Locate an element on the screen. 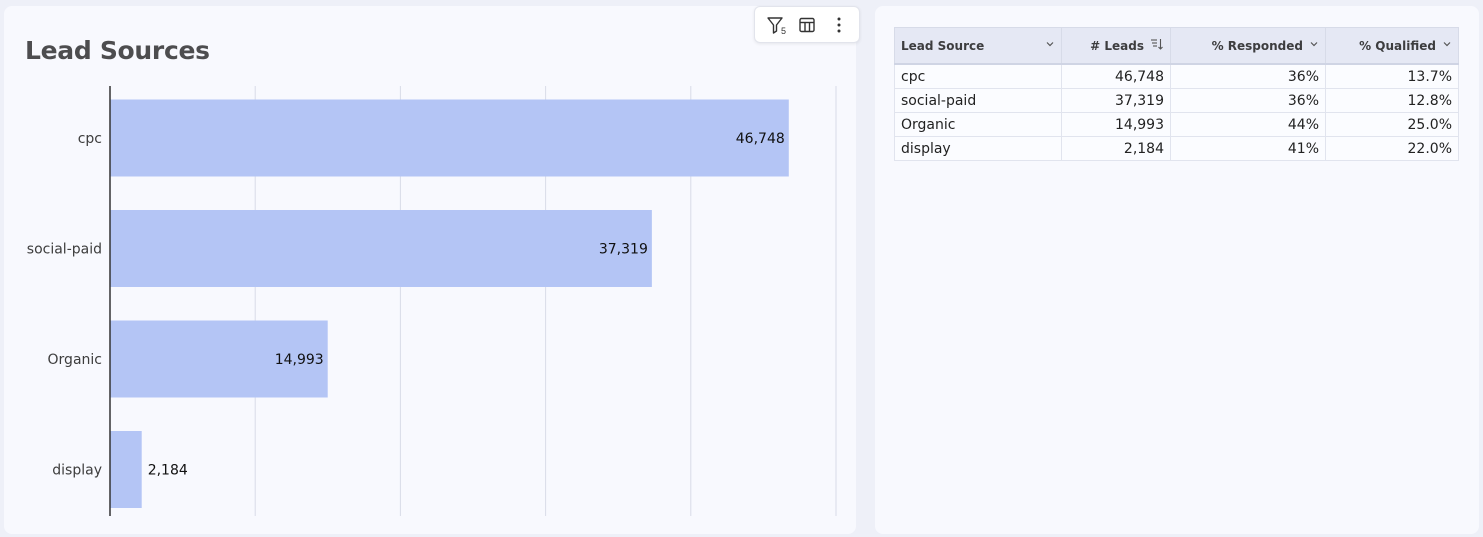 Image resolution: width=1483 pixels, height=537 pixels. table-row: cpc 46,748 36% 13.7% is located at coordinates (1176, 76).